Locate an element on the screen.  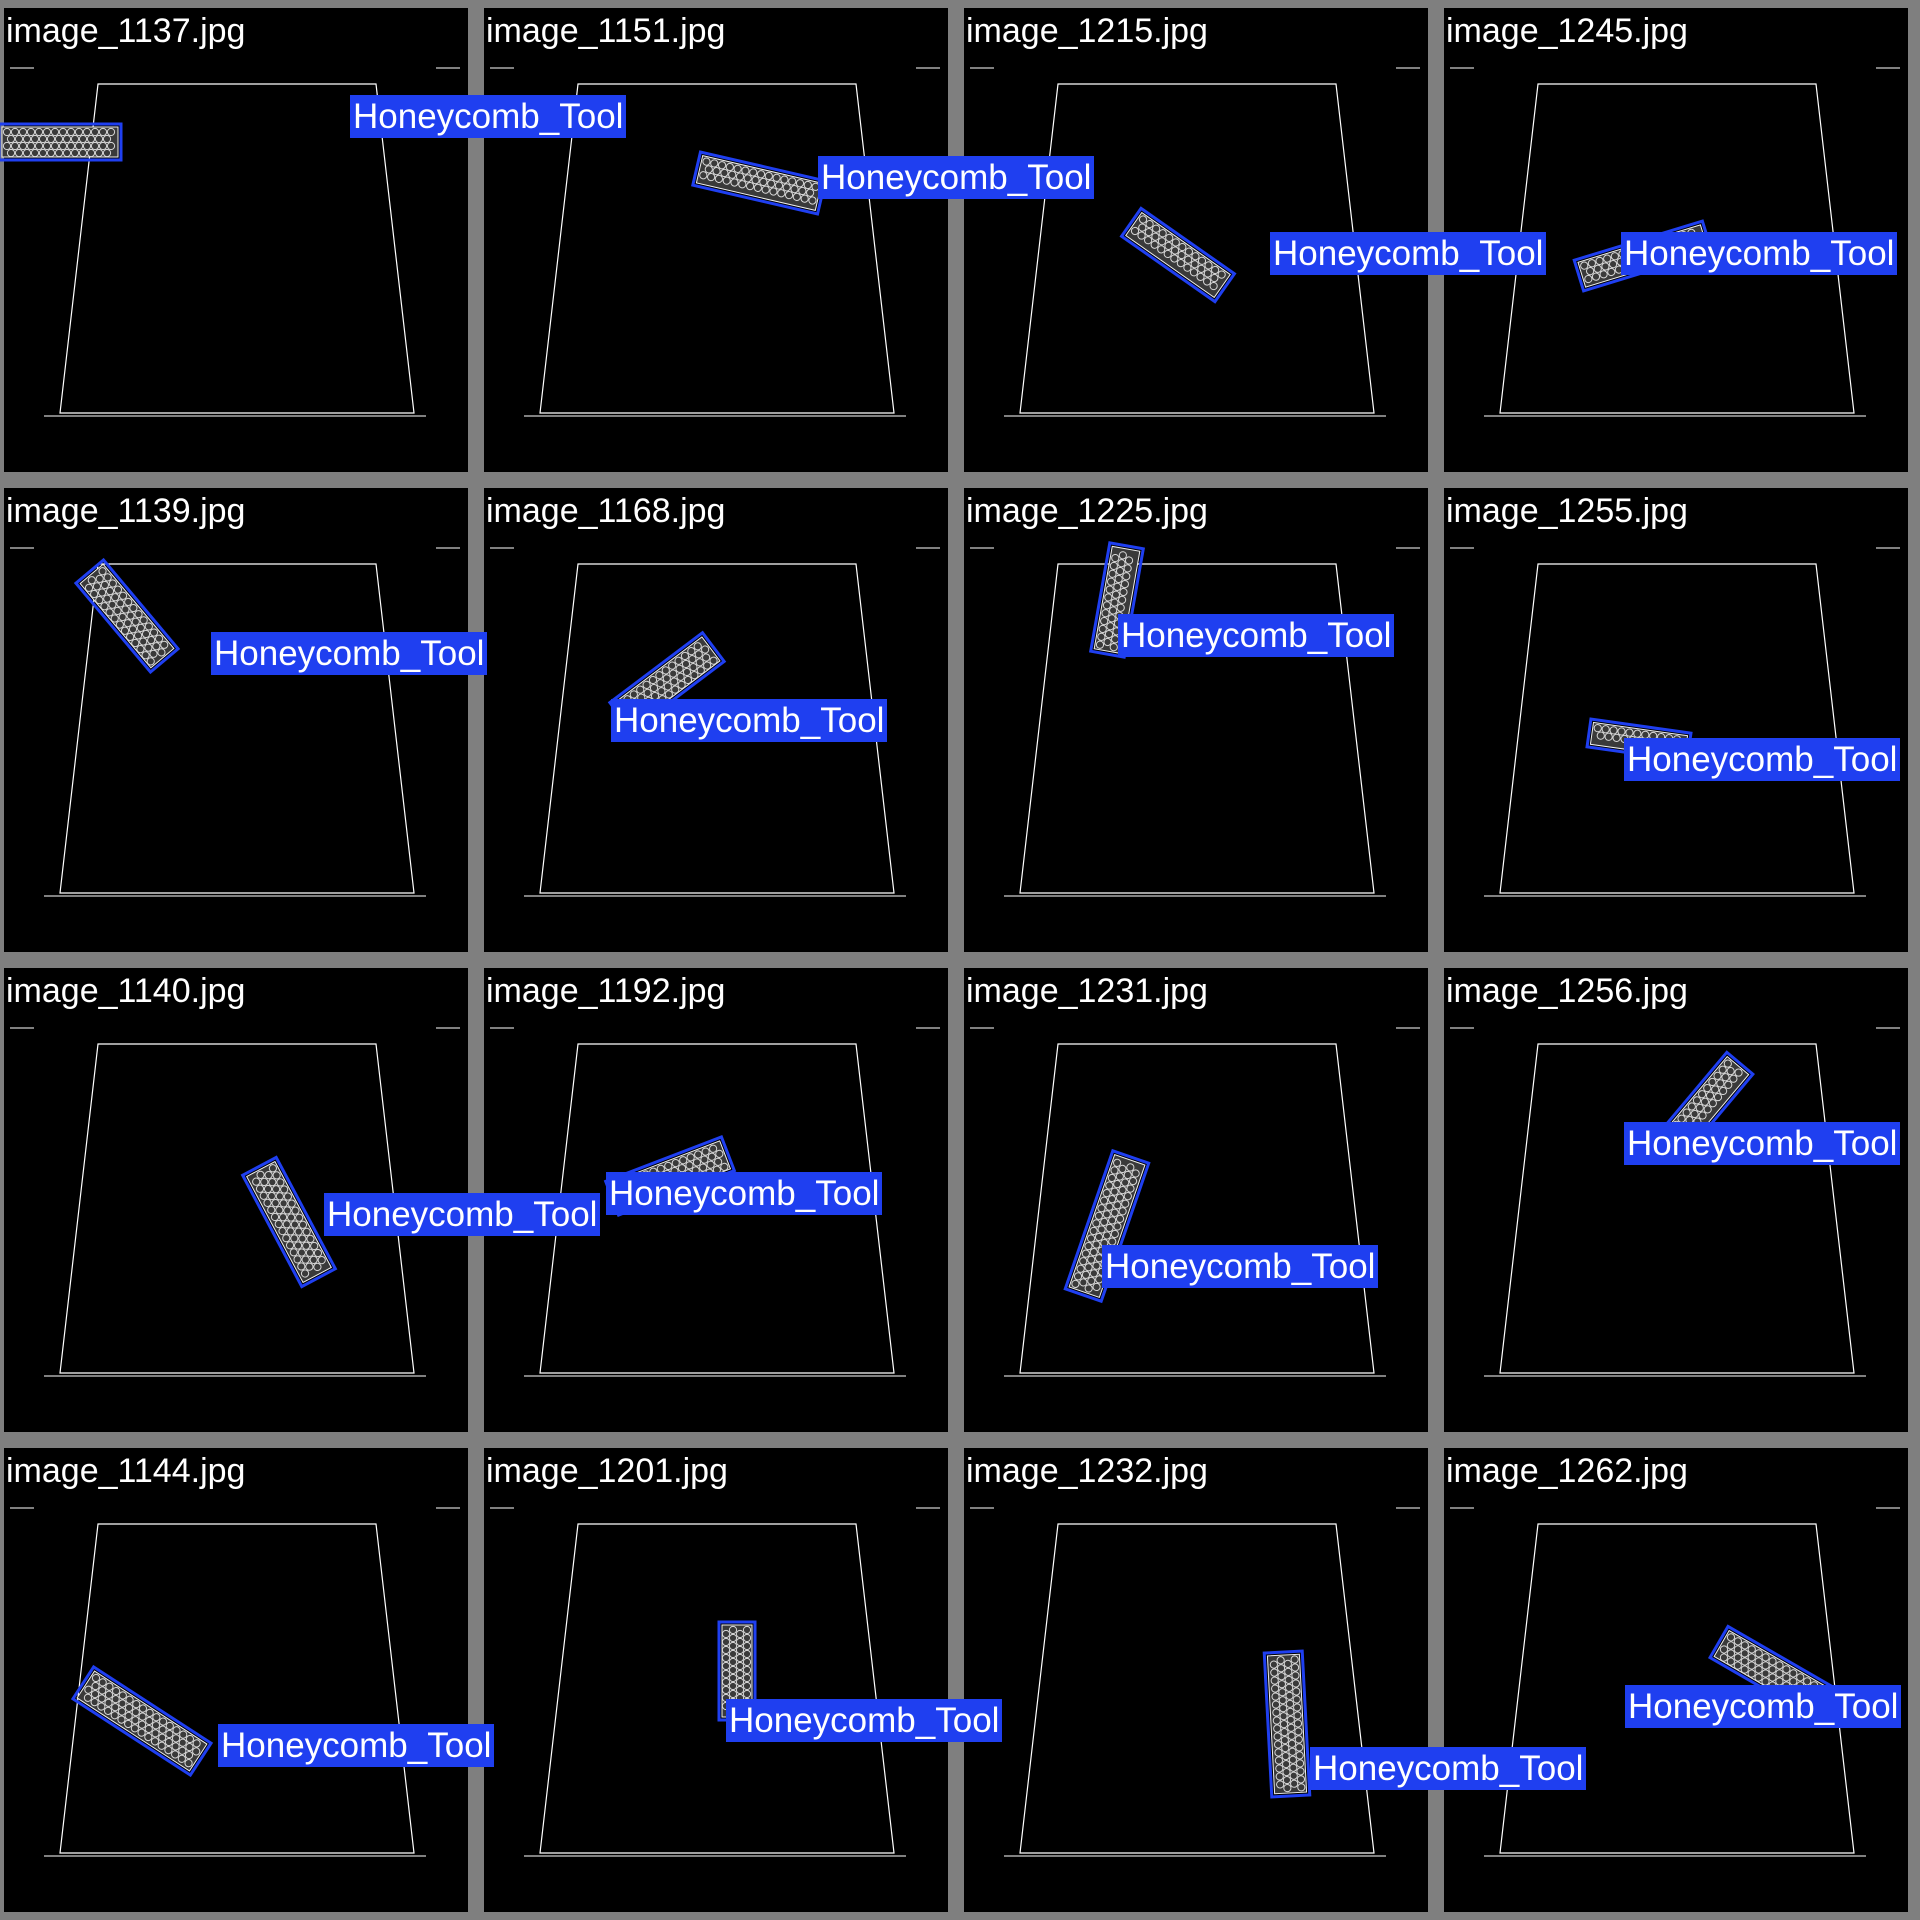
result-tile: image_1232.jpg Honeycomb_Tool is located at coordinates (1275, 1680).